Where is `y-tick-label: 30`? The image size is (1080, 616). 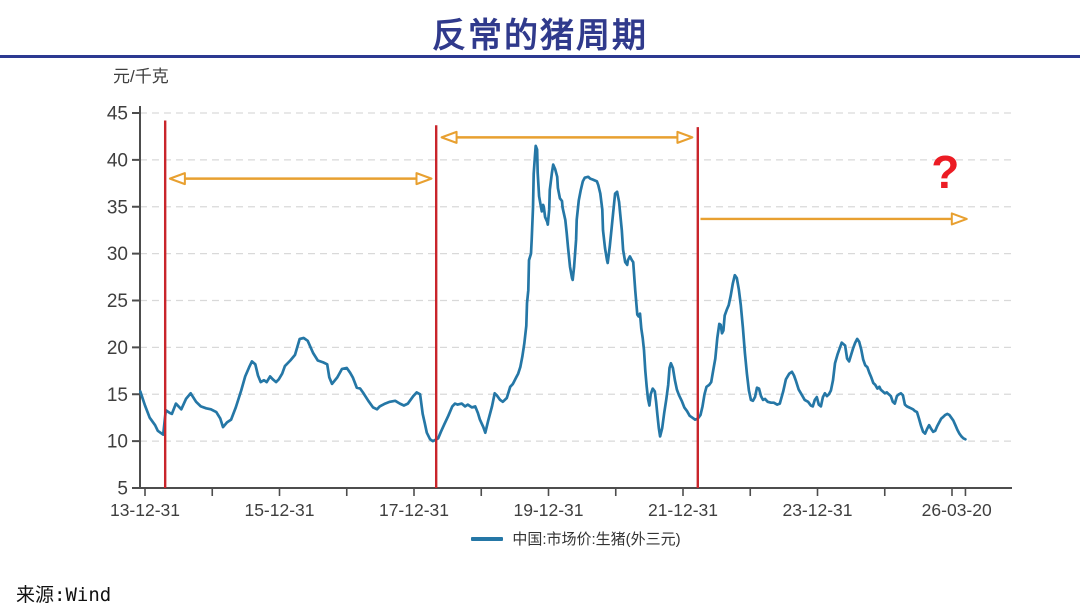
y-tick-label: 30 is located at coordinates (117, 254).